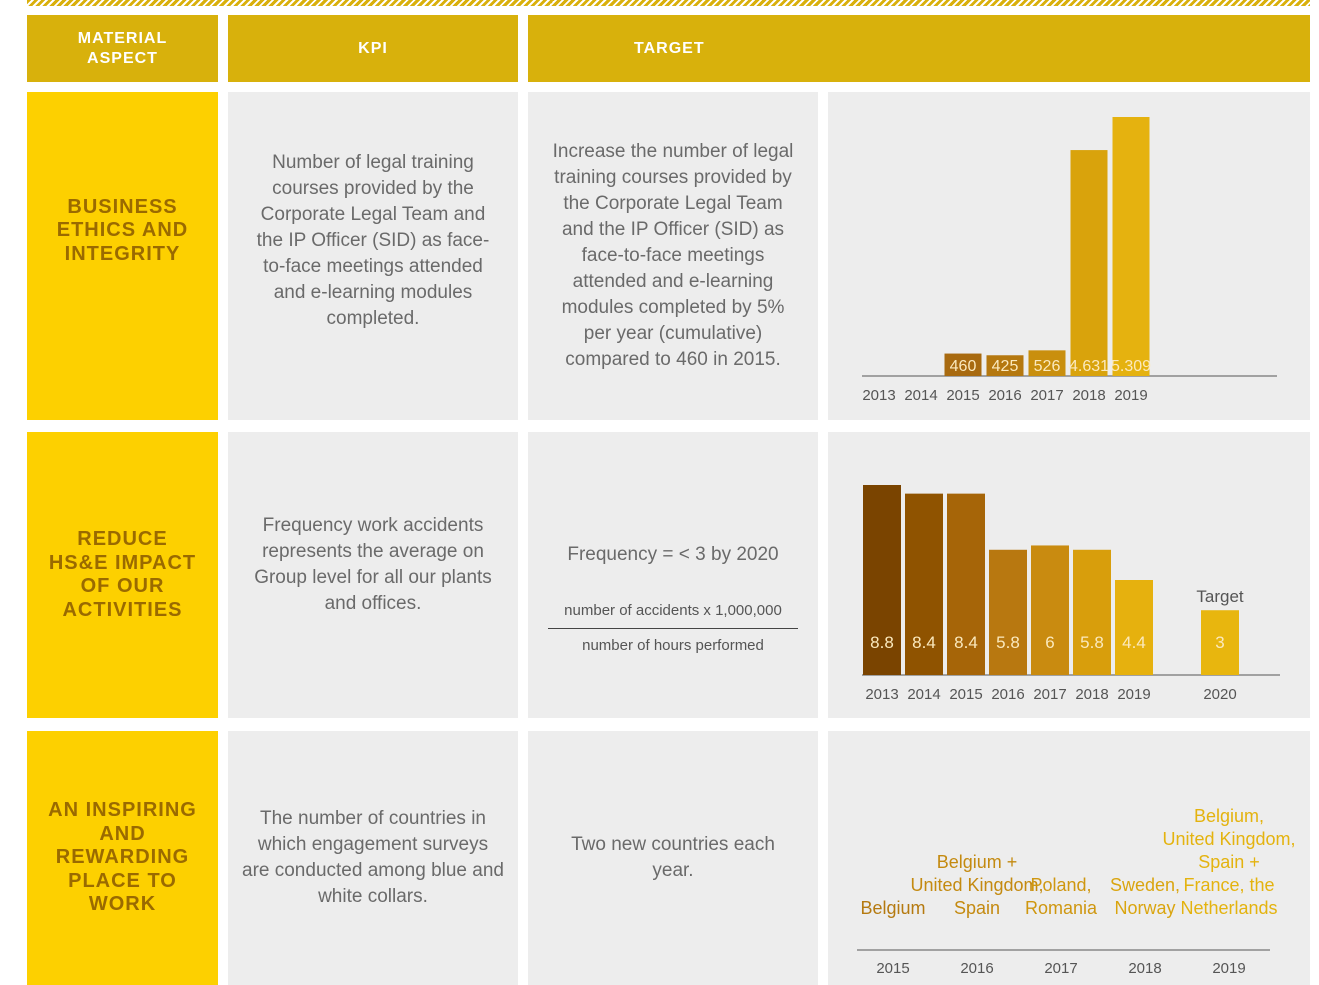 The width and height of the screenshot is (1319, 985). I want to click on header-target: TARGET, so click(919, 48).